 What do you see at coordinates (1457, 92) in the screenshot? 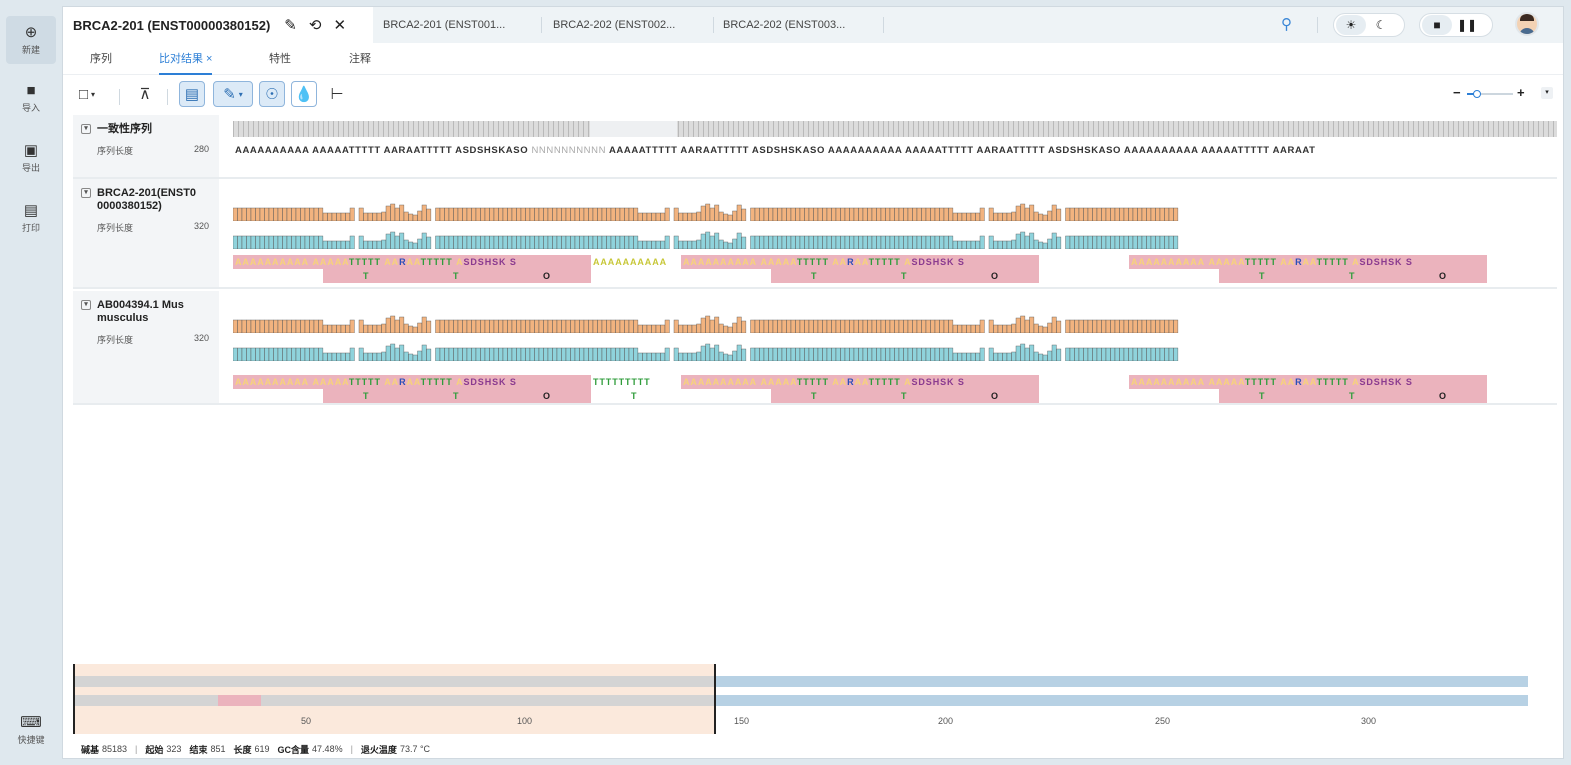
I see `zoom-out-icon: −` at bounding box center [1457, 92].